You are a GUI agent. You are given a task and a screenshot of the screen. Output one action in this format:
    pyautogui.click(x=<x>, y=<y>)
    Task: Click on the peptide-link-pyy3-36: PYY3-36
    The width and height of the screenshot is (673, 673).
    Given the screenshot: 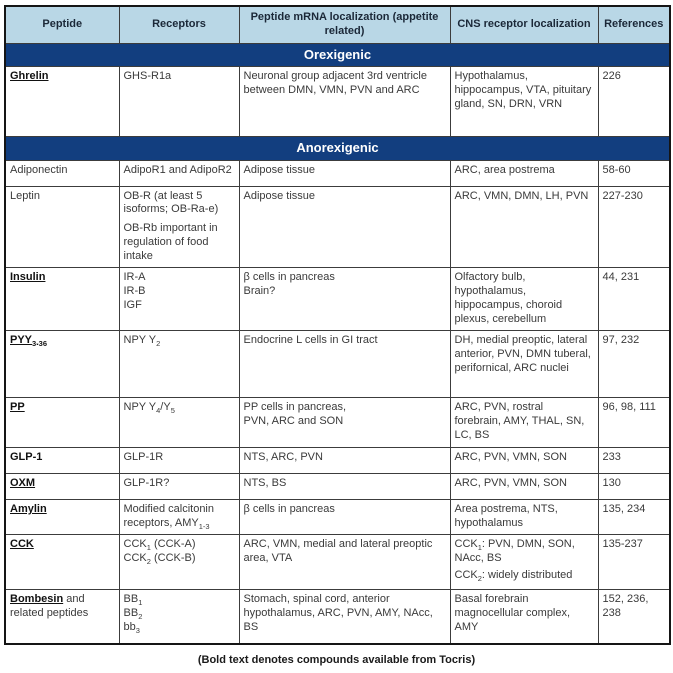 What is the action you would take?
    pyautogui.click(x=29, y=341)
    